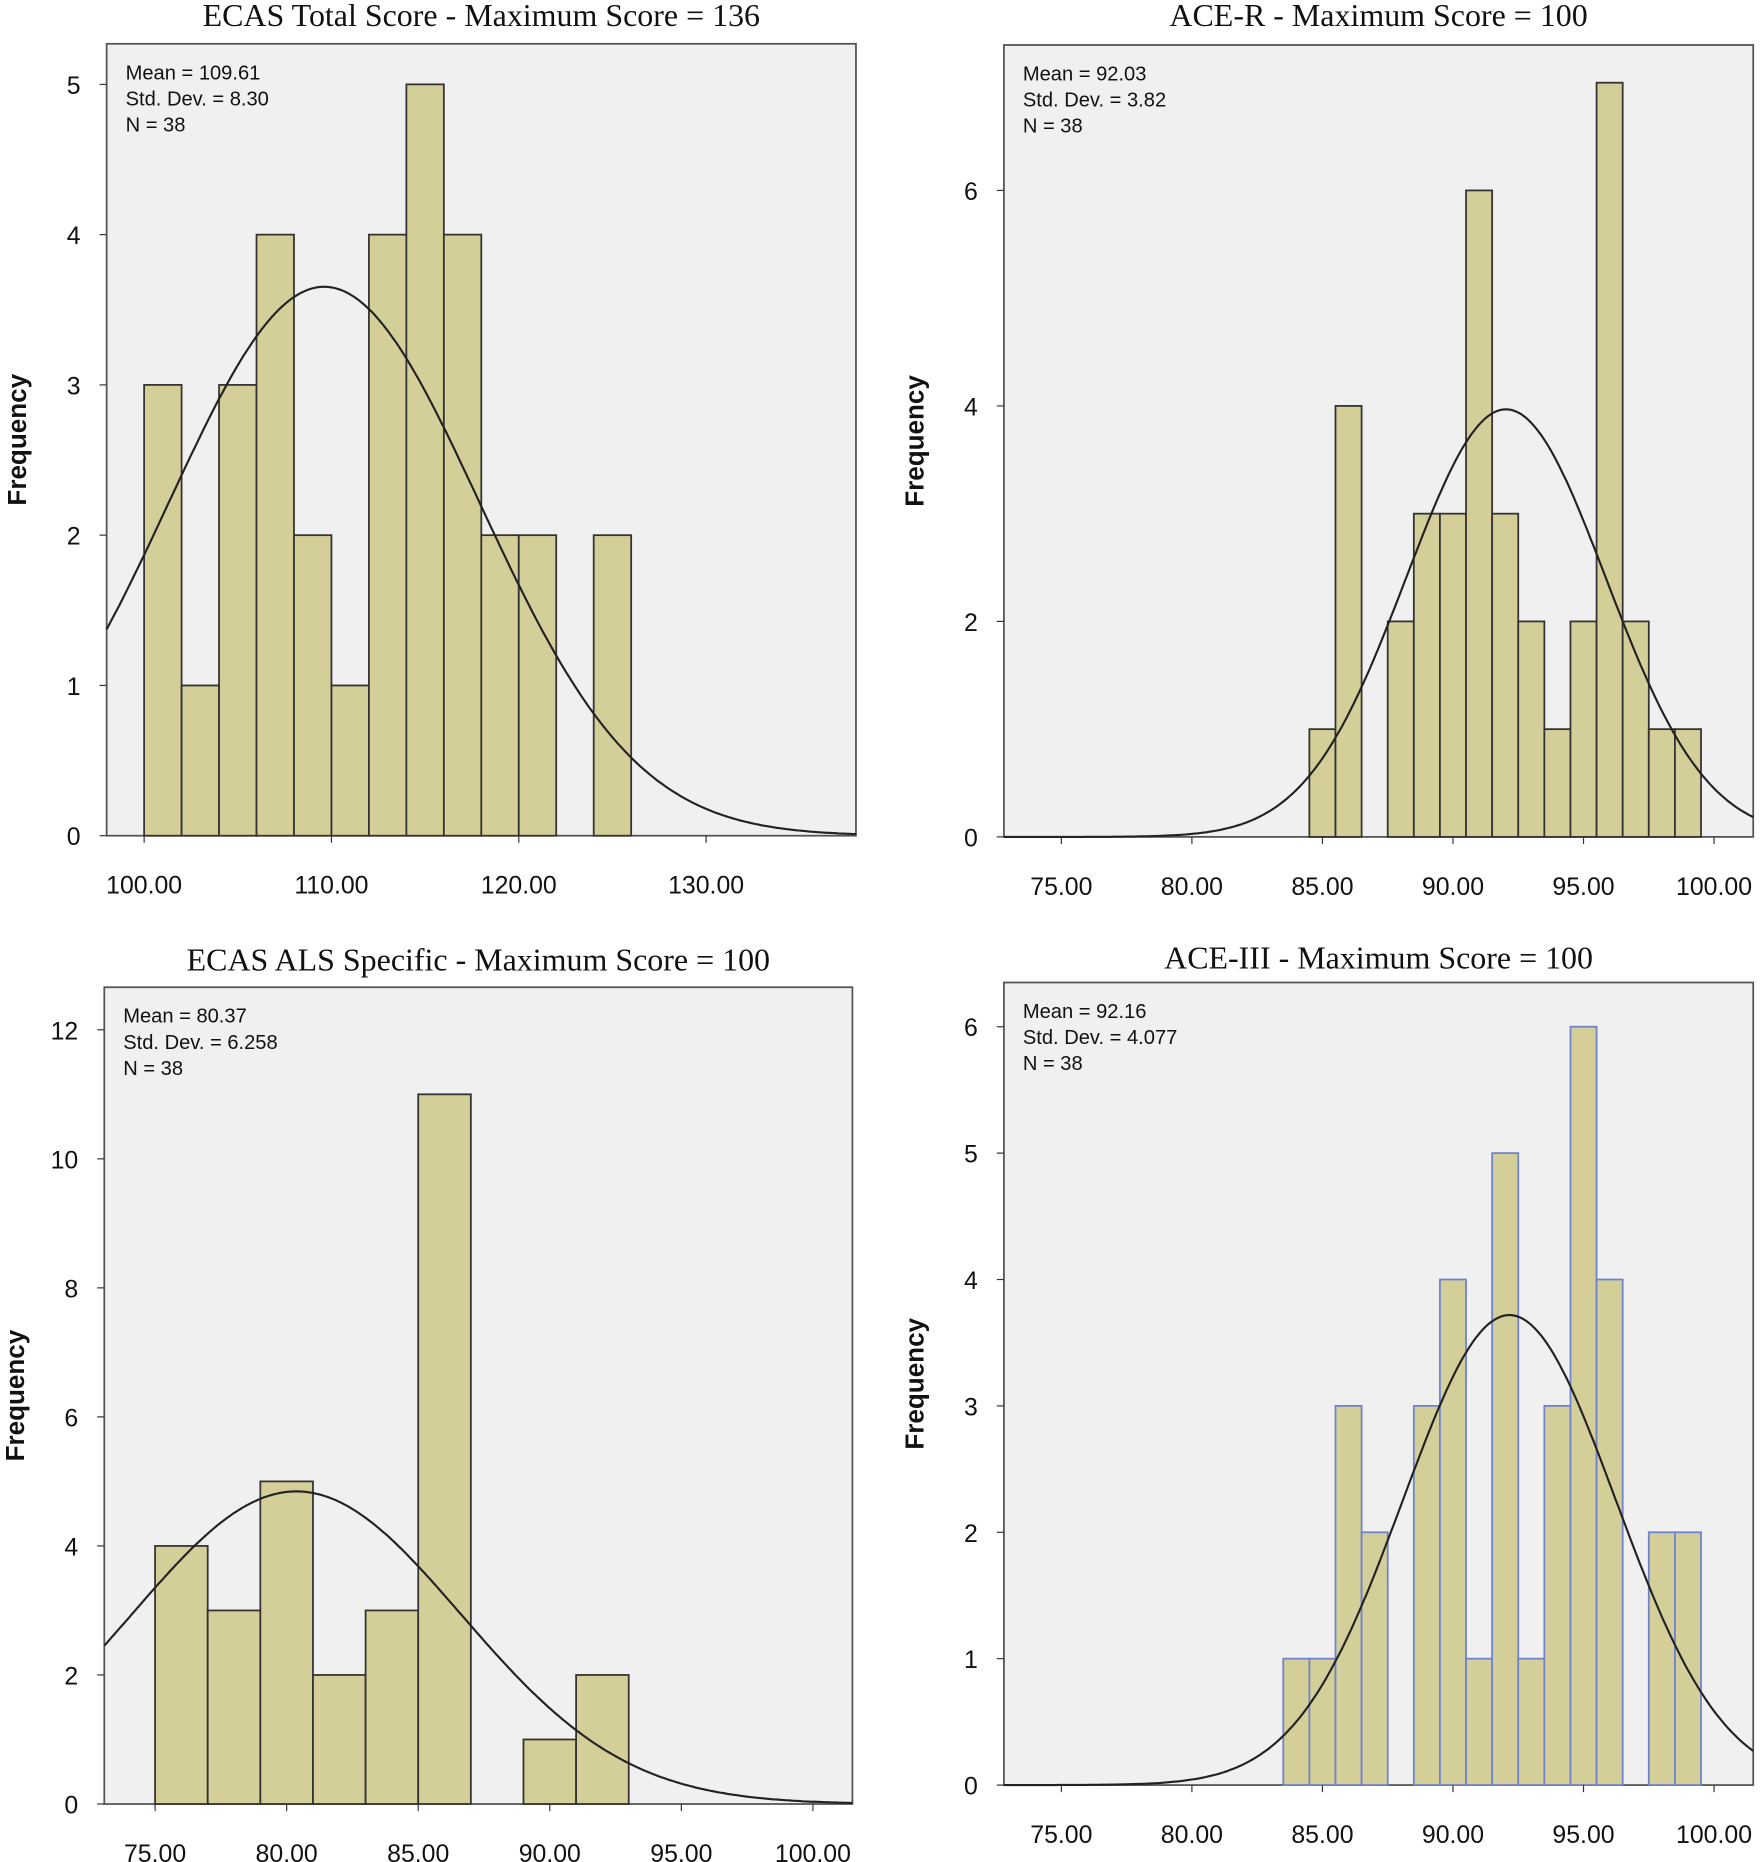 This screenshot has height=1862, width=1764. I want to click on y-tick-label: 5, so click(74, 86).